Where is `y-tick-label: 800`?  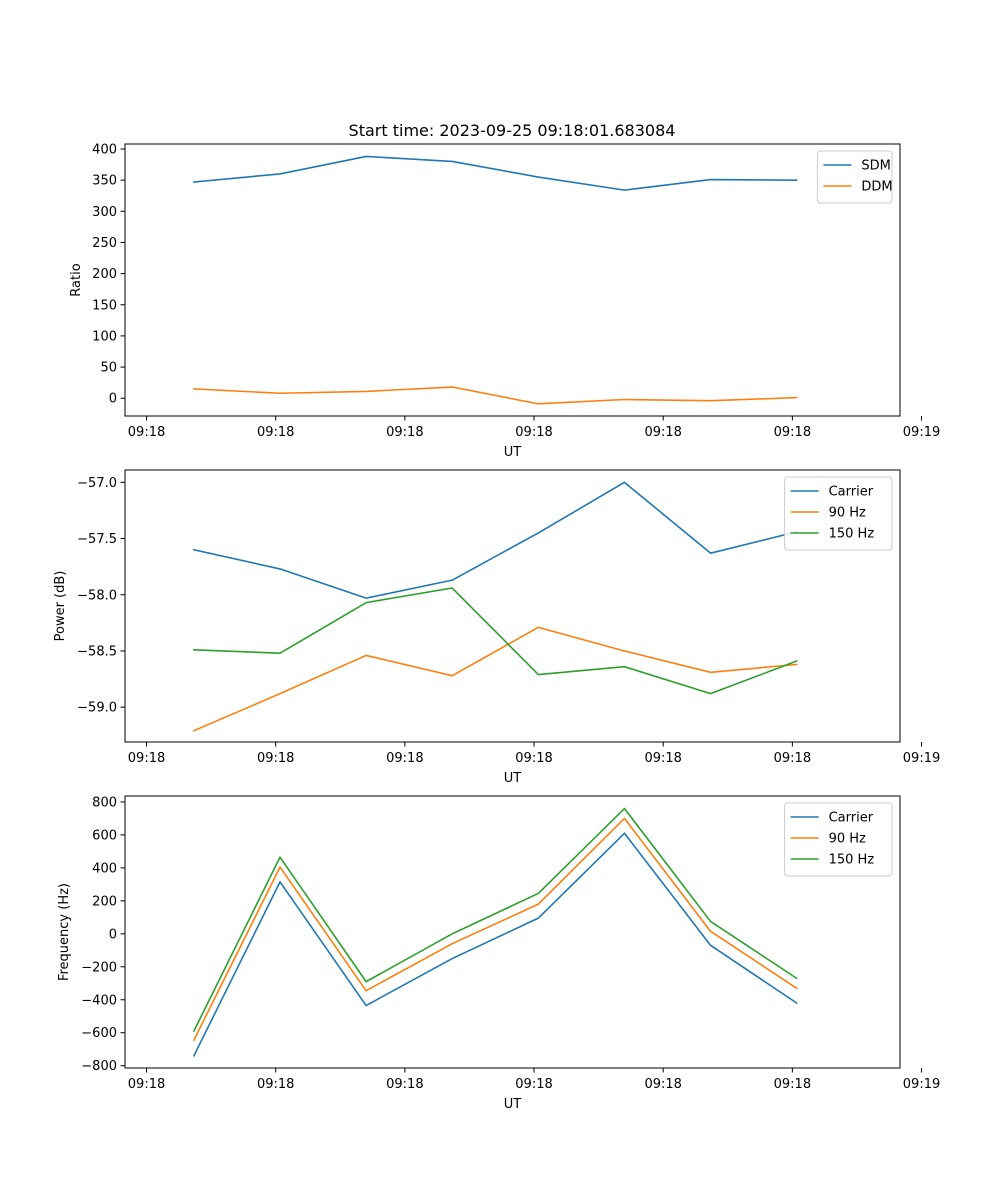 y-tick-label: 800 is located at coordinates (104, 802).